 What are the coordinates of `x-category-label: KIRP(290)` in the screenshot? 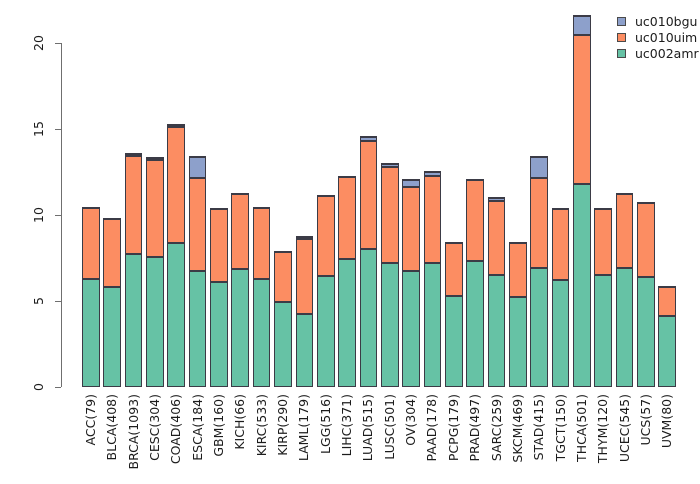 It's located at (282, 425).